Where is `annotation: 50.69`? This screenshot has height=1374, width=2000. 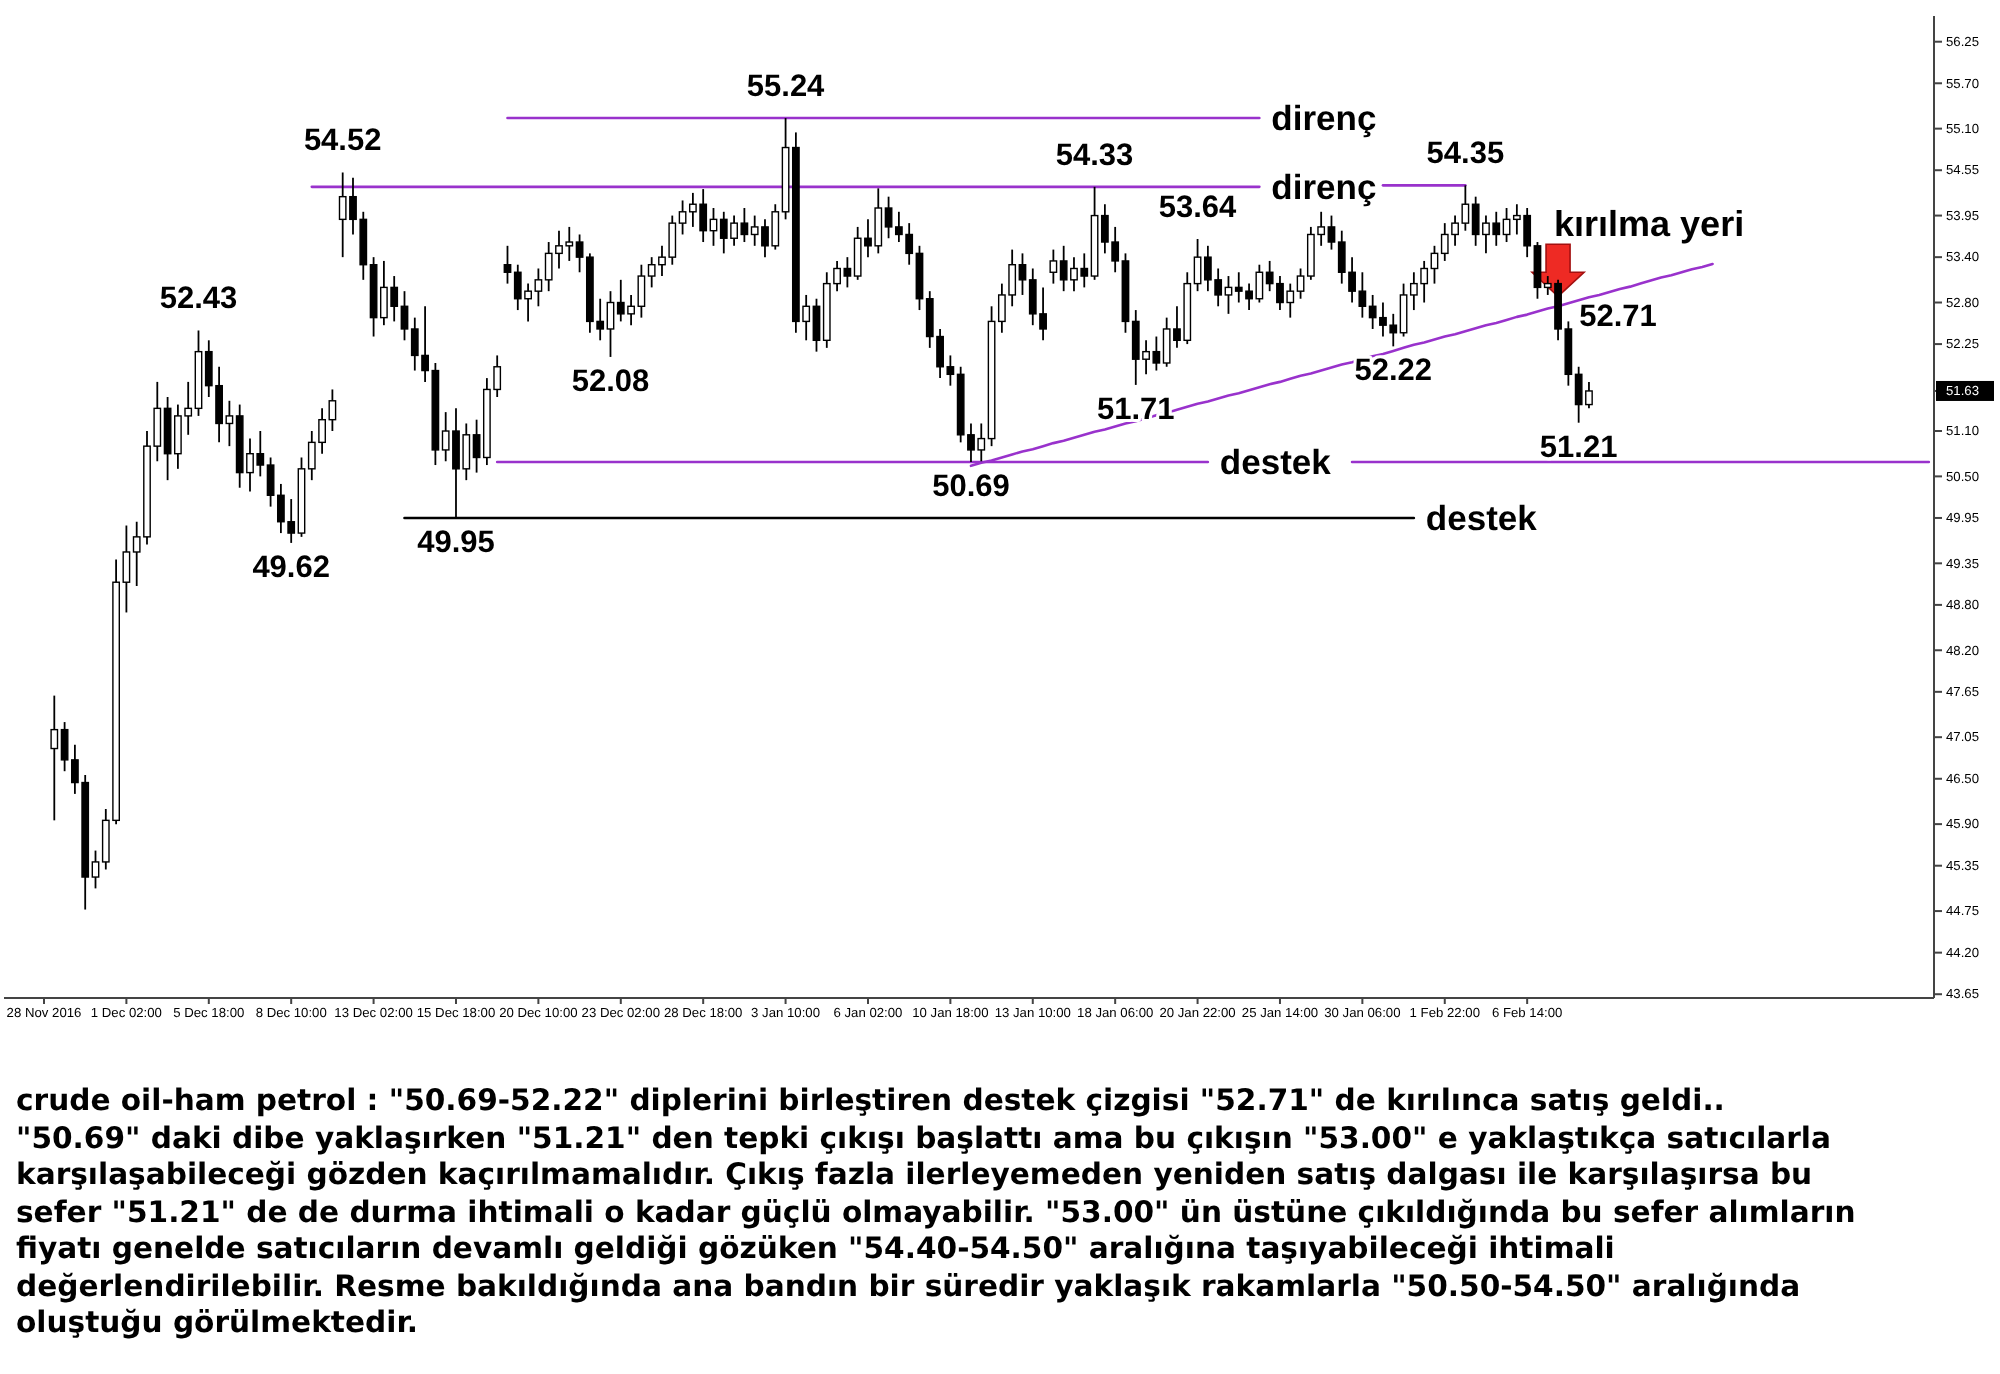 annotation: 50.69 is located at coordinates (971, 487).